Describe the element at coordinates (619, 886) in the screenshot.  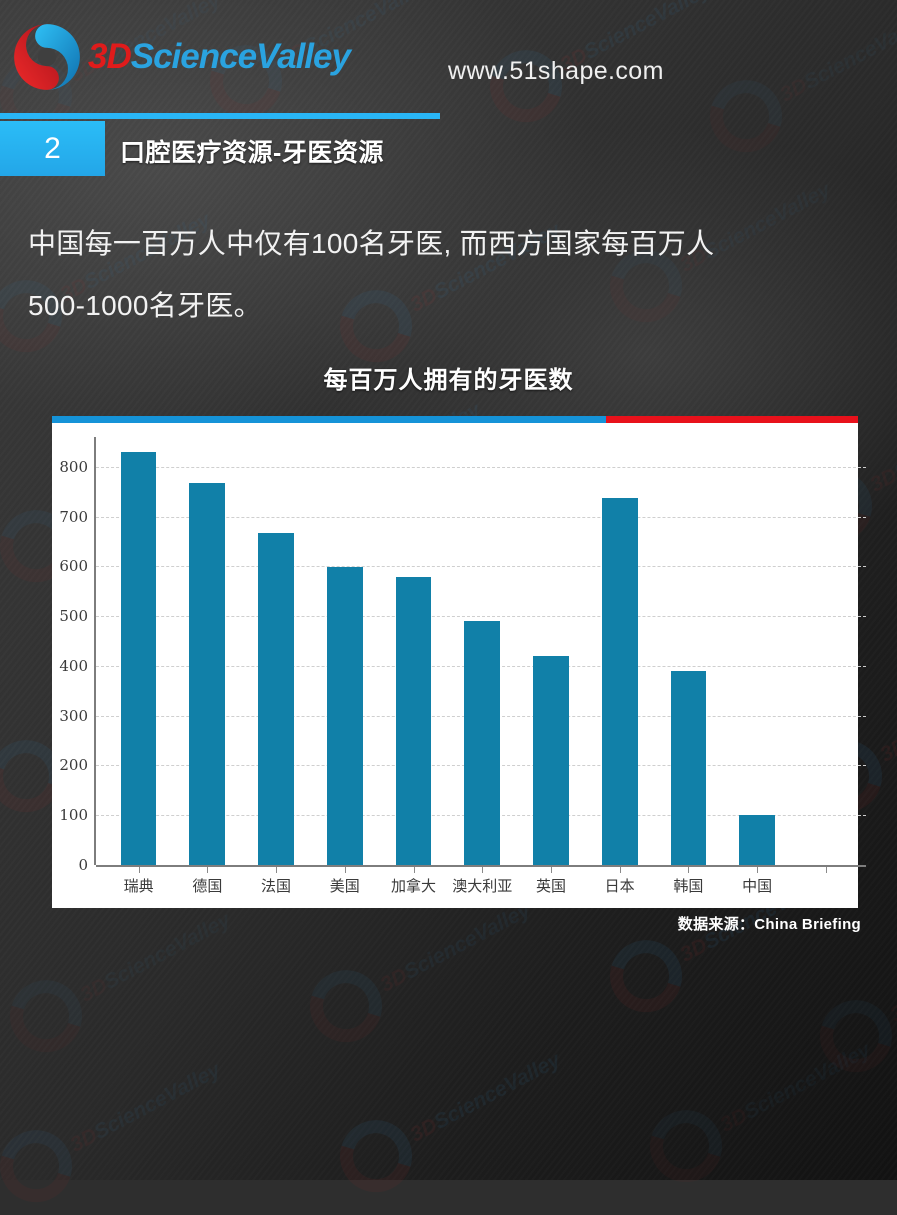
I see `x-axis-tick-label: 日本` at that location.